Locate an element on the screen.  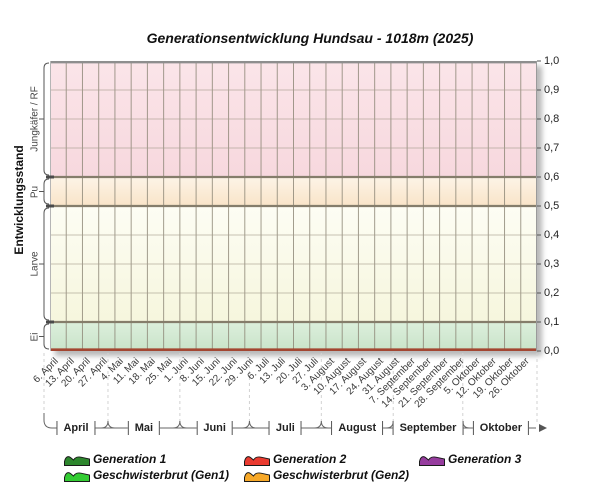
x-tick-label: 25. Mai is located at coordinates (159, 371).